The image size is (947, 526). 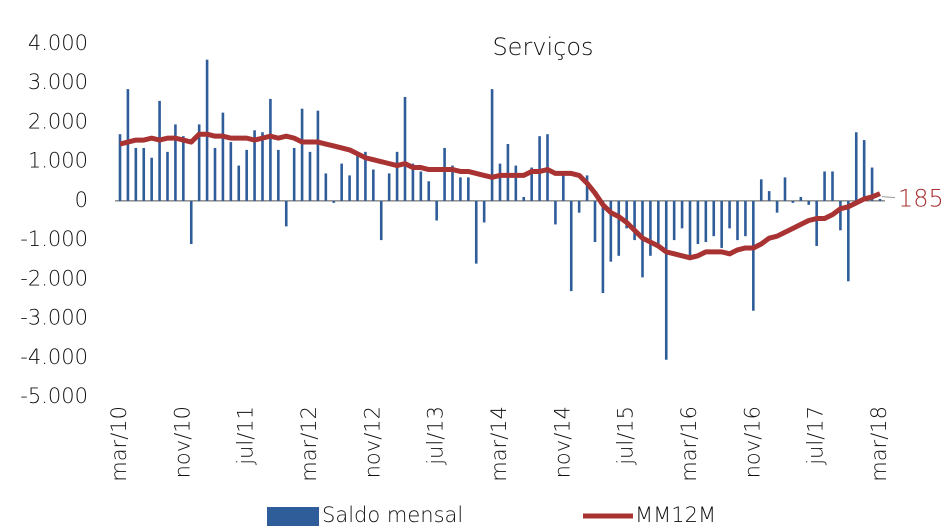 What do you see at coordinates (888, 197) in the screenshot?
I see `label-leader` at bounding box center [888, 197].